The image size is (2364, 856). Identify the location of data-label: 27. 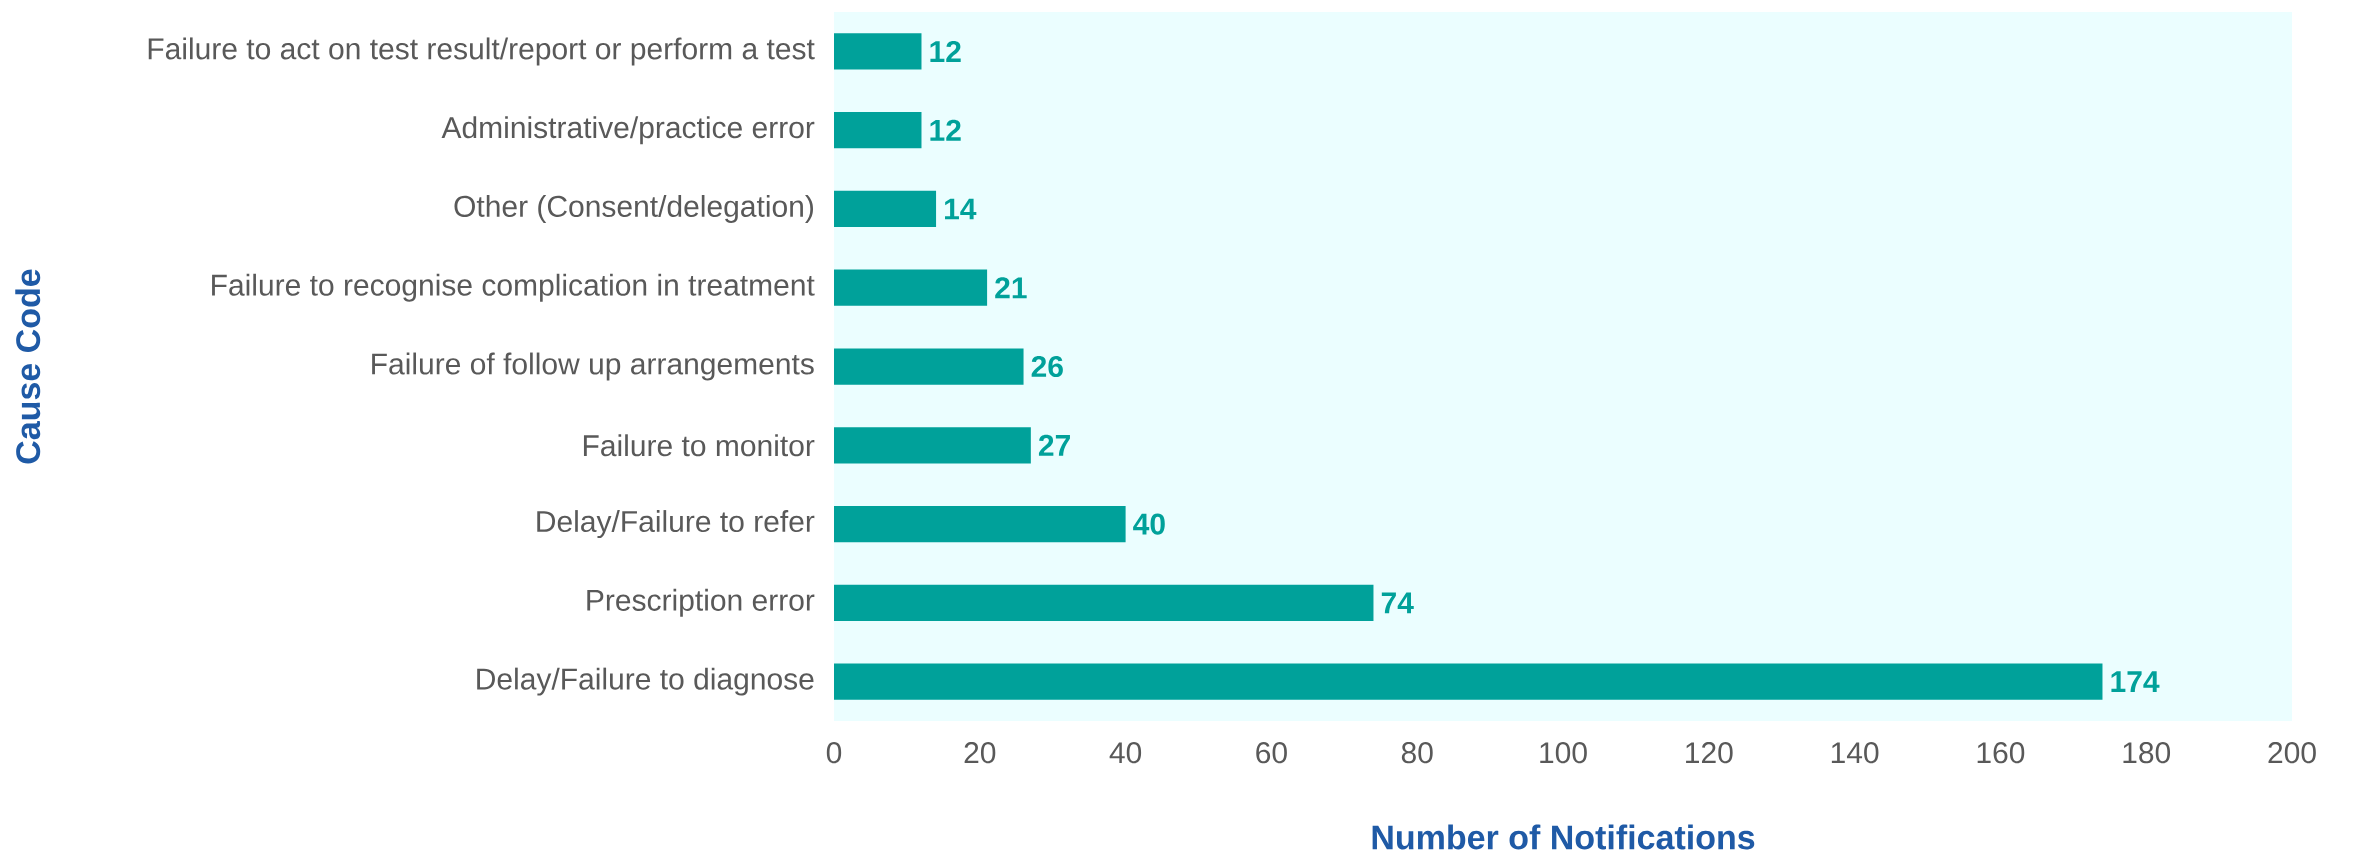
(1054, 445).